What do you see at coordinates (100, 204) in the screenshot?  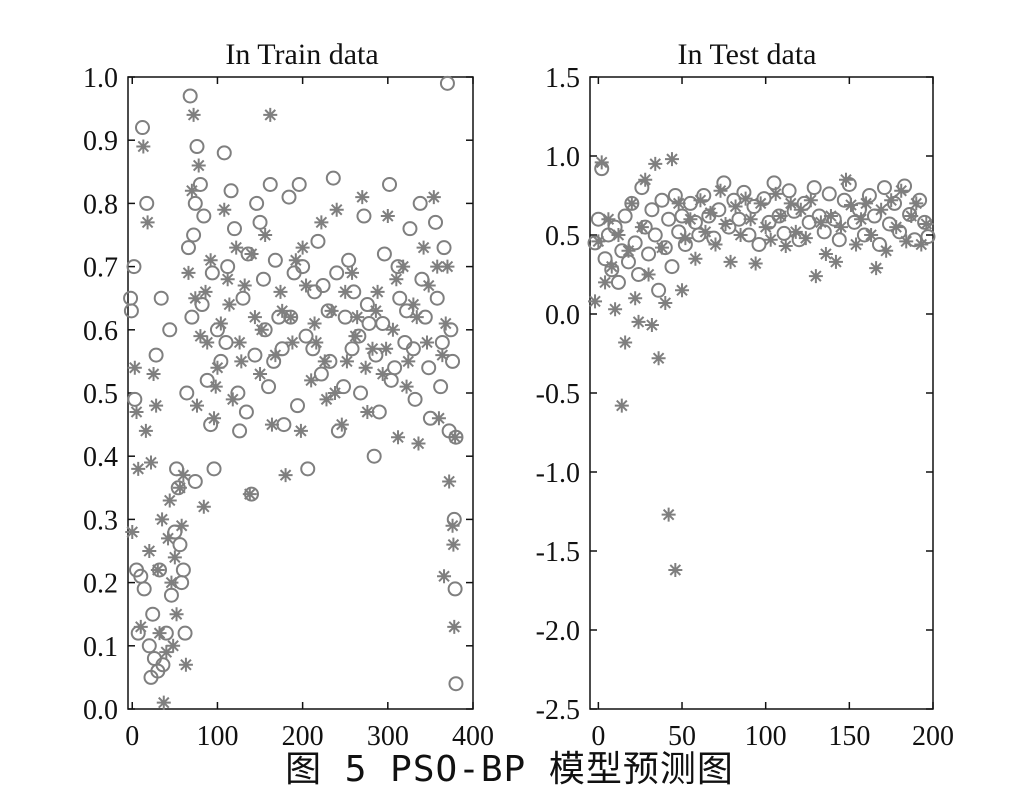 I see `y-tick-label: 0.8` at bounding box center [100, 204].